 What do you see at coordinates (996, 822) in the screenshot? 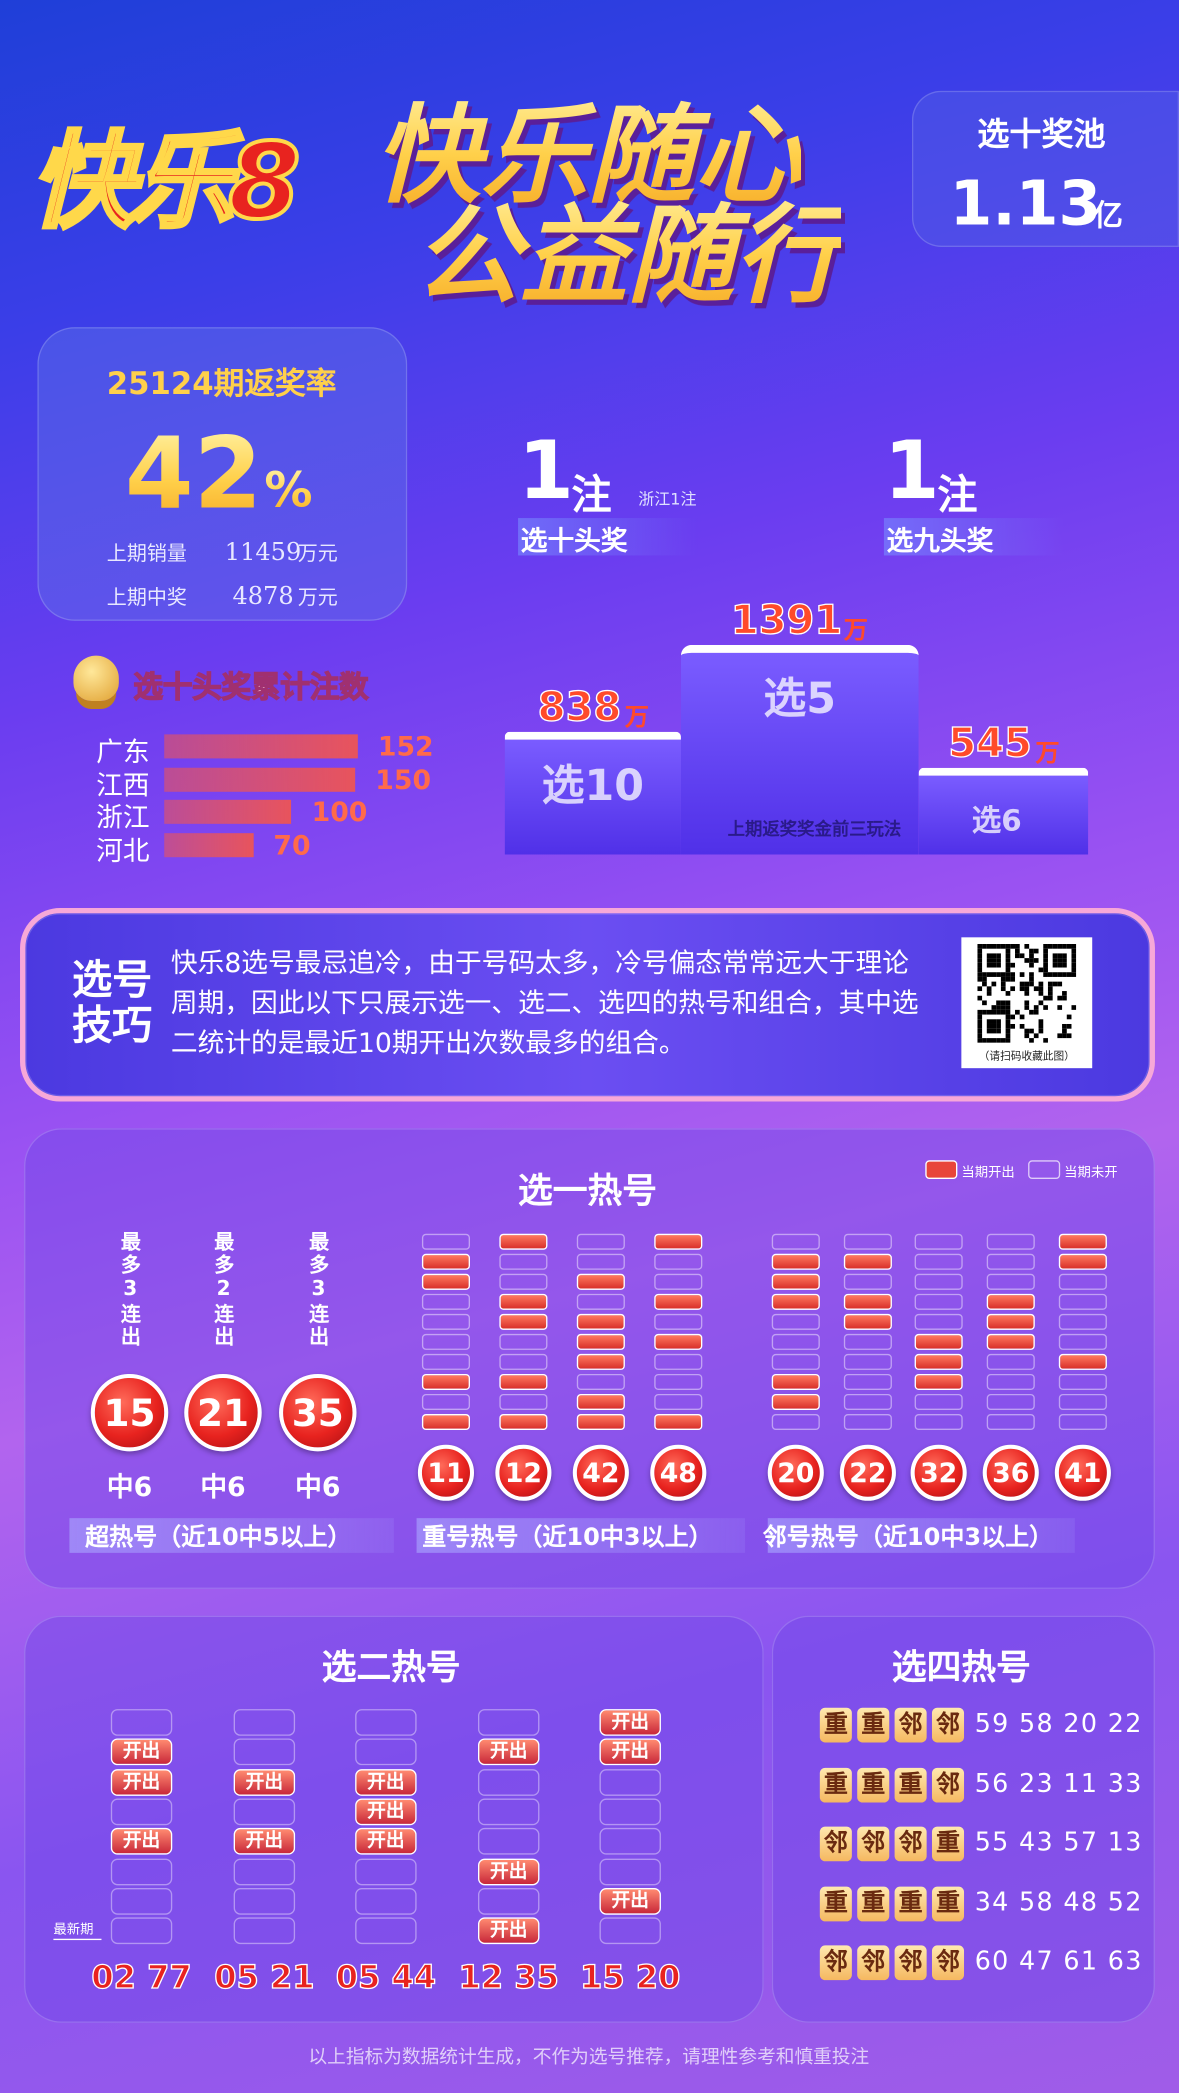
I see `podium-name: 选6` at bounding box center [996, 822].